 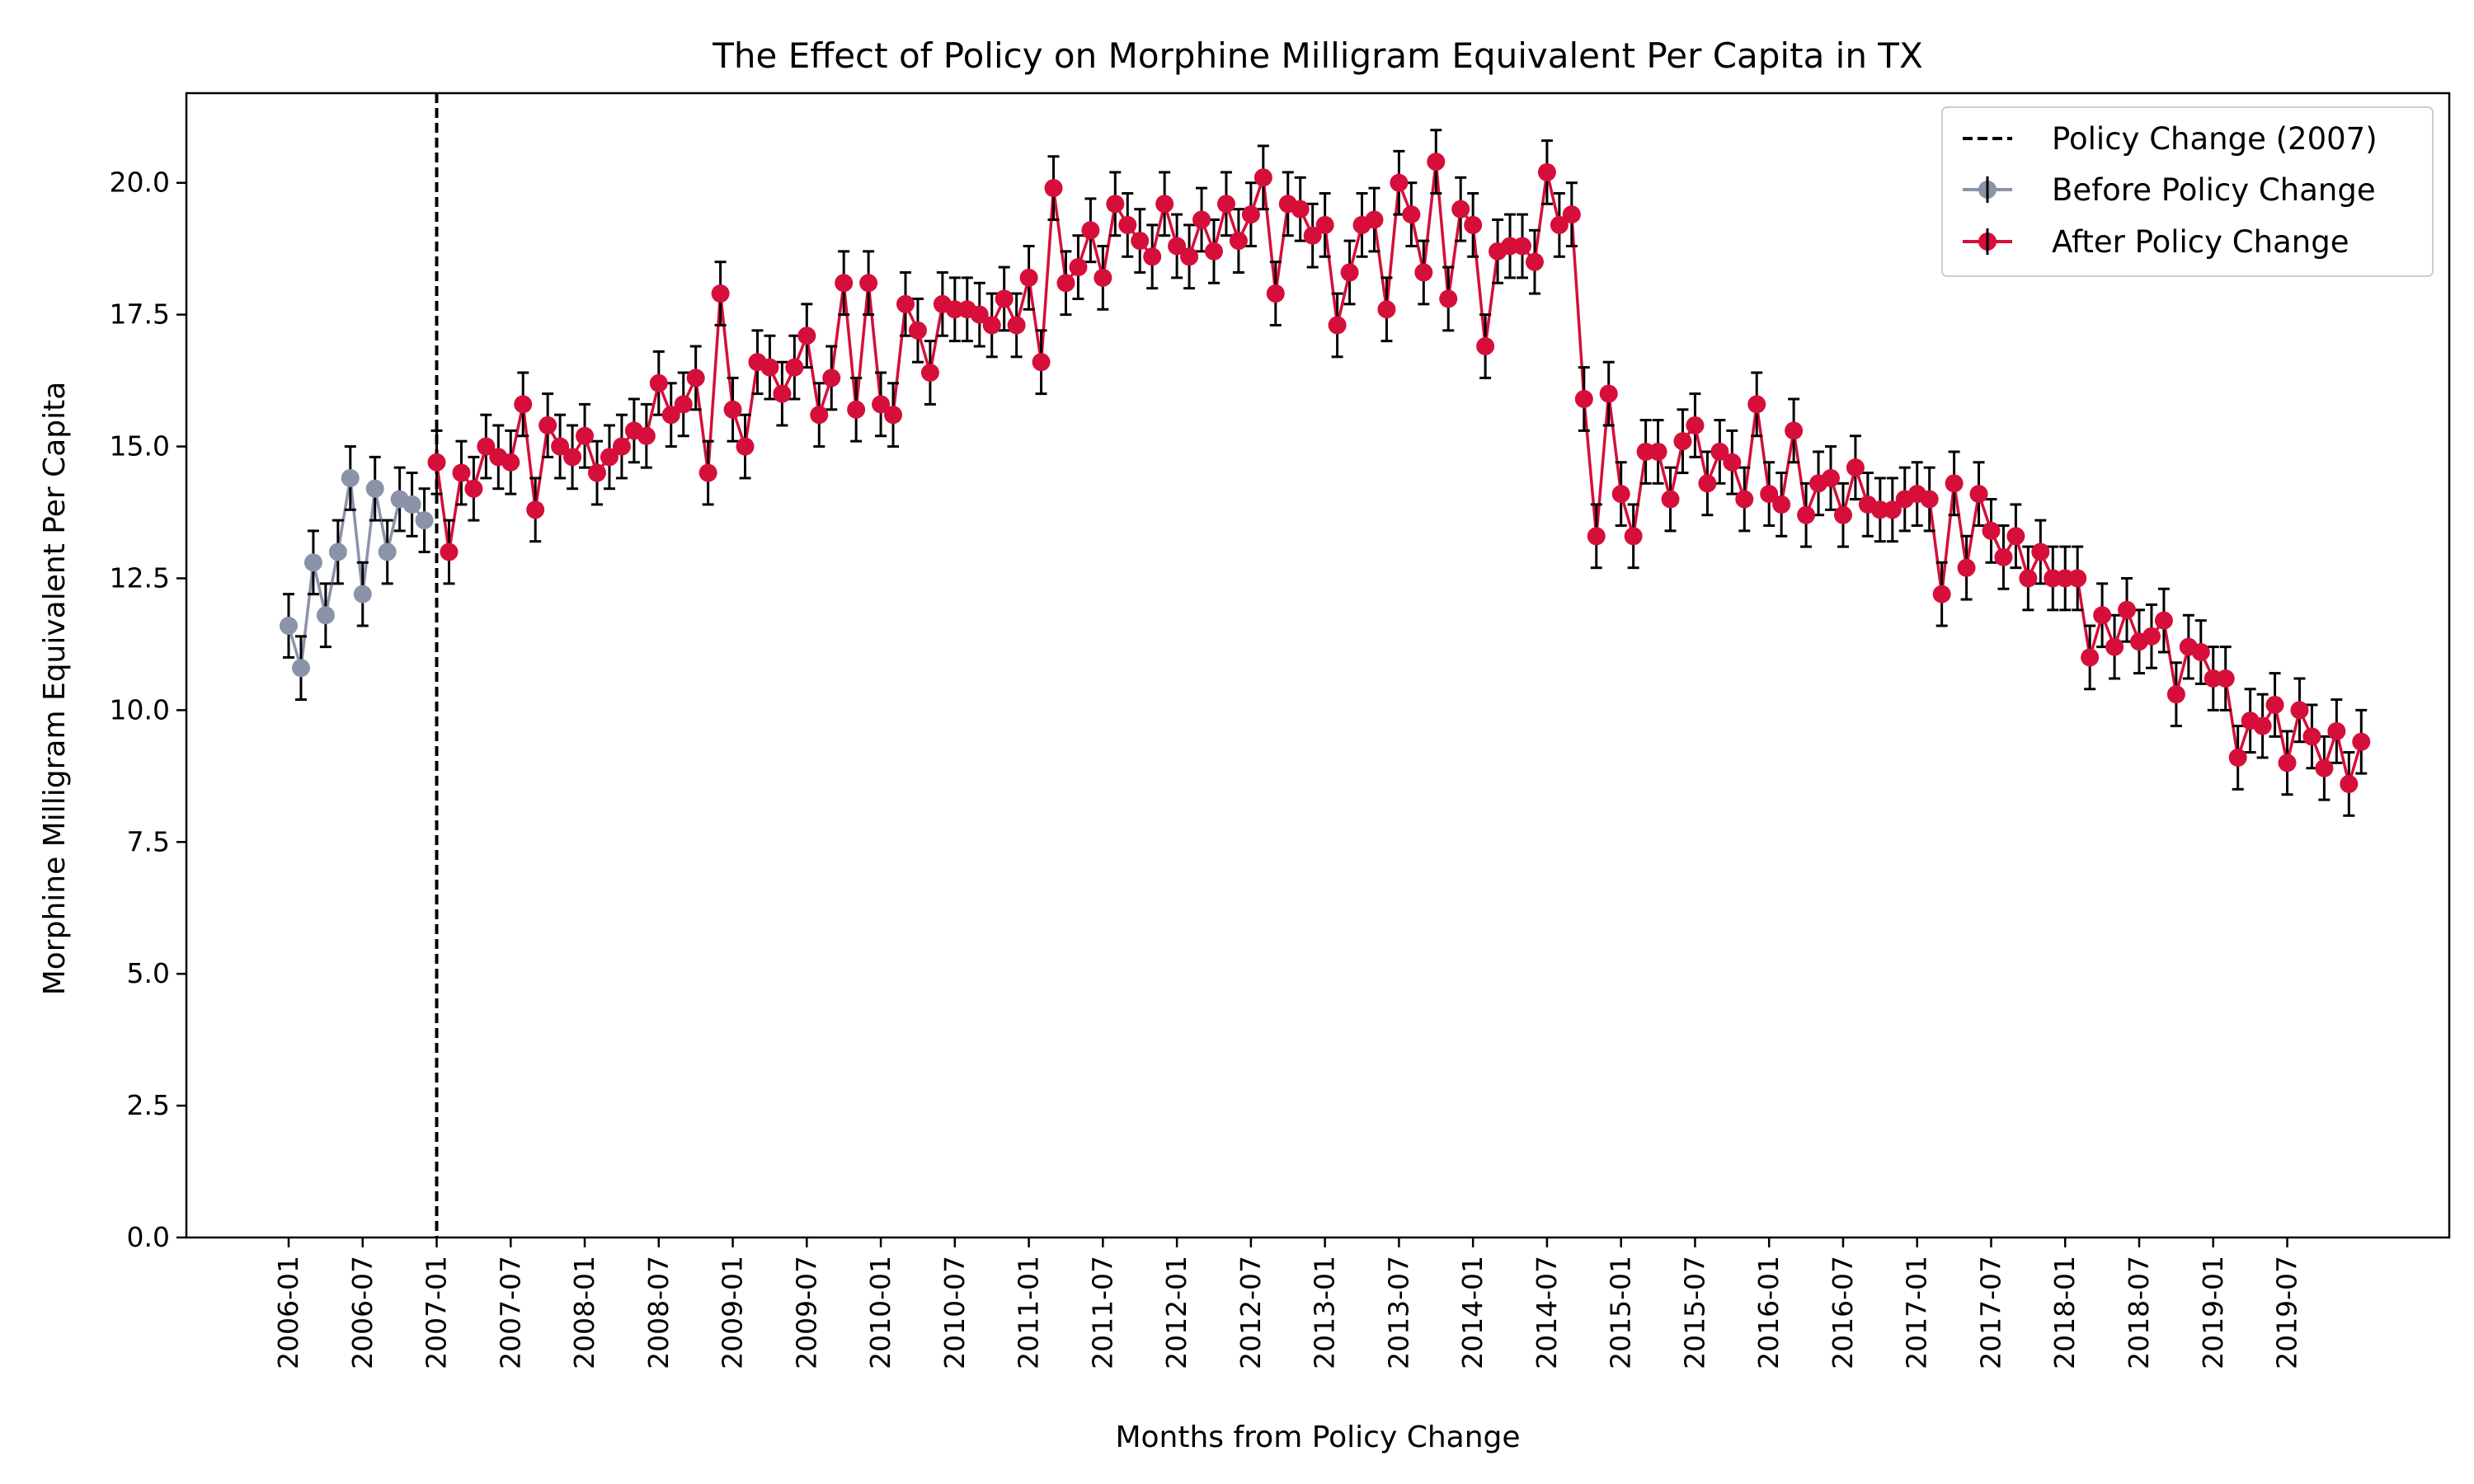 What do you see at coordinates (140, 183) in the screenshot?
I see `y-tick-label: 20.0` at bounding box center [140, 183].